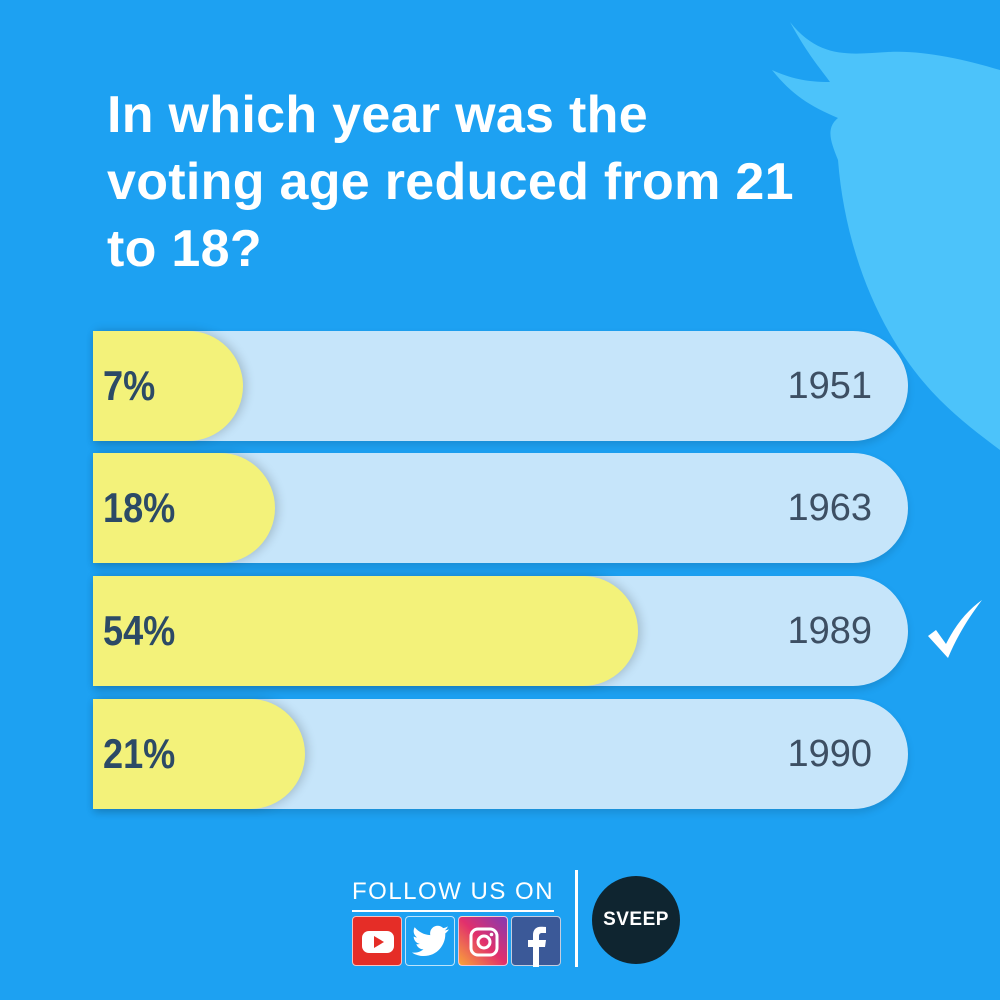 The image size is (1000, 1000). What do you see at coordinates (500, 754) in the screenshot?
I see `poll-option-1990: 21% 1990` at bounding box center [500, 754].